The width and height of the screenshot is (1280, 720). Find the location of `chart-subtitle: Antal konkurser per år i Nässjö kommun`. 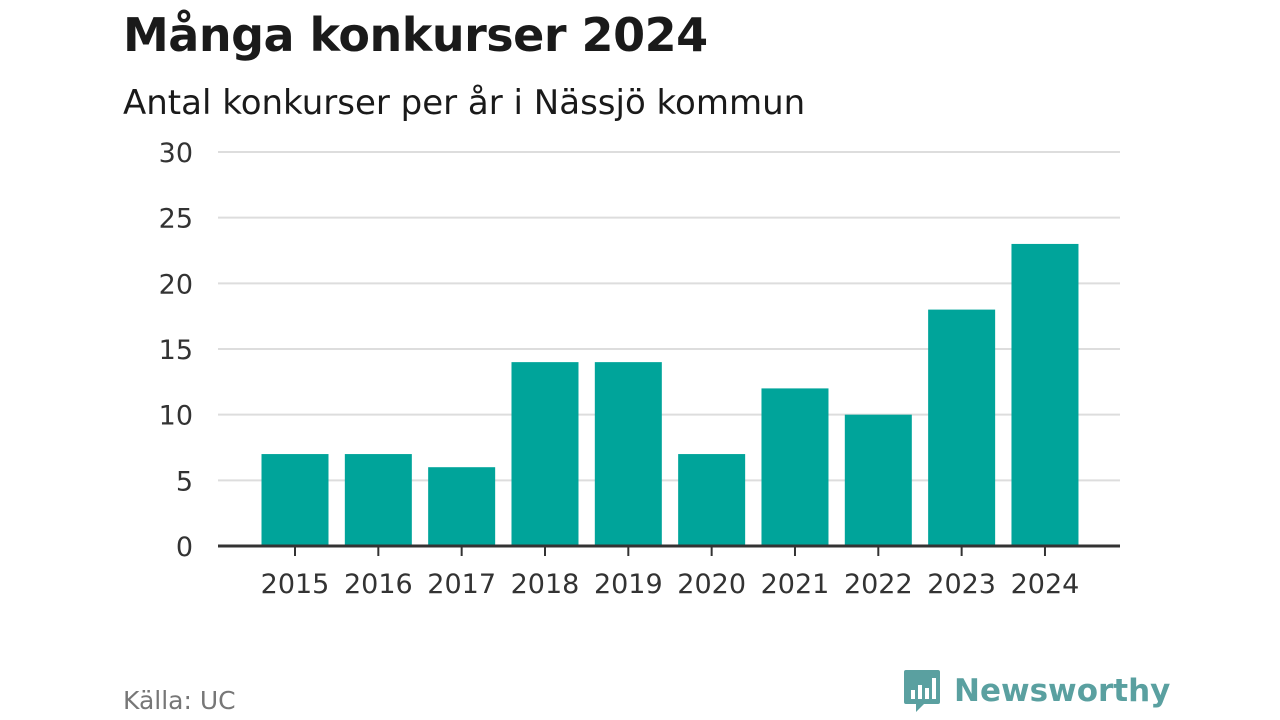

chart-subtitle: Antal konkurser per år i Nässjö kommun is located at coordinates (464, 103).